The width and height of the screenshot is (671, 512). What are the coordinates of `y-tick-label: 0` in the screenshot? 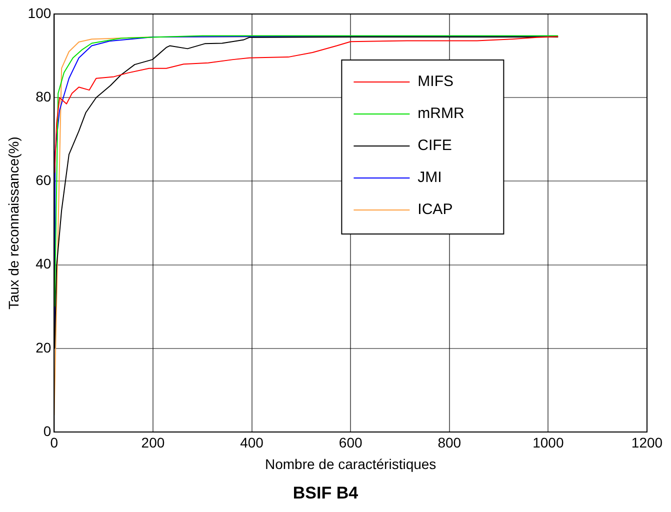 It's located at (47, 430).